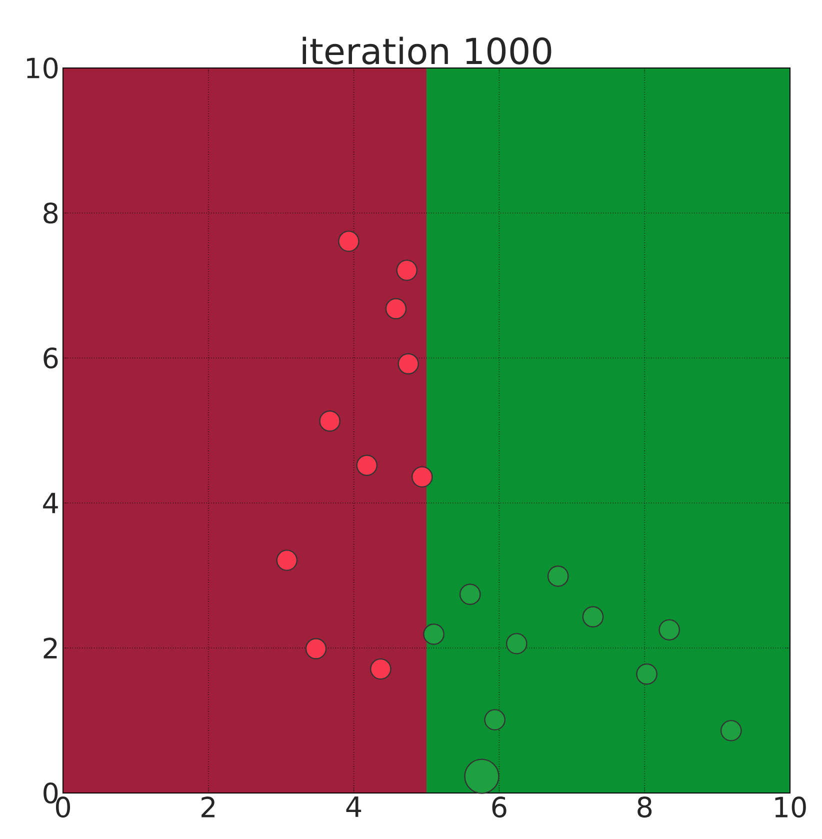 The height and width of the screenshot is (839, 822). I want to click on x-tick-label: 8, so click(645, 807).